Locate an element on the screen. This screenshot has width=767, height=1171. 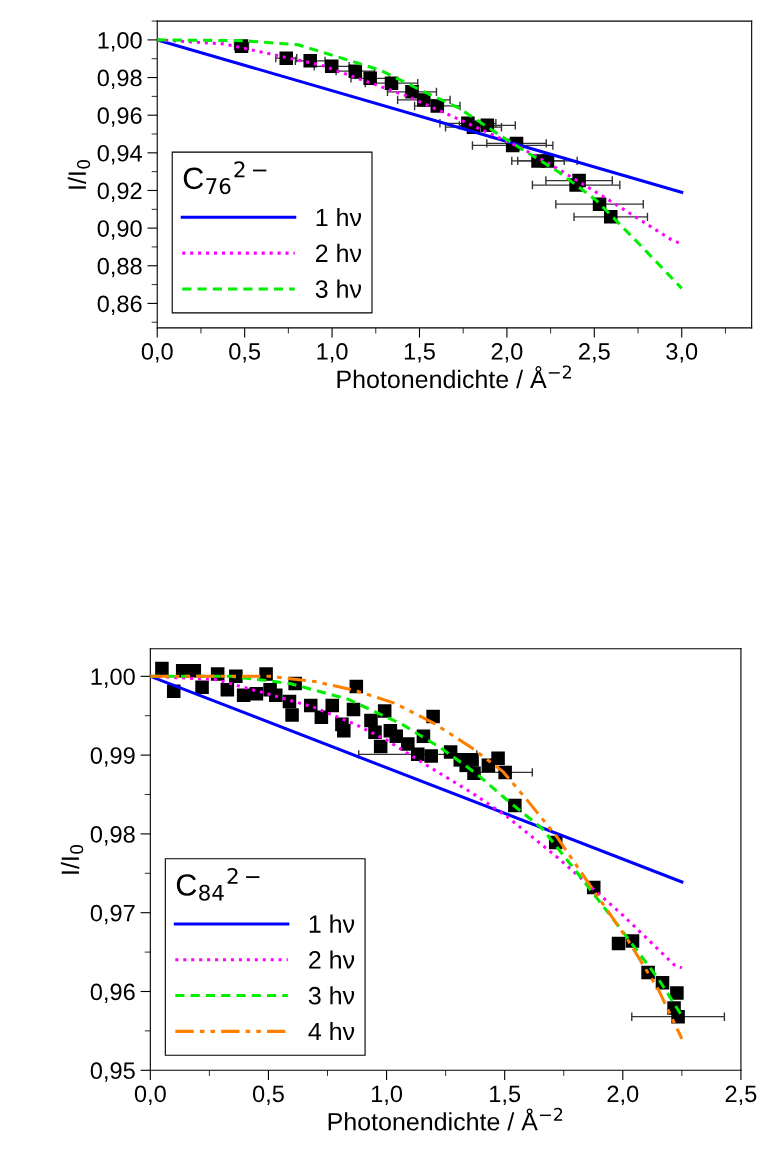
y-tick-label: 0,90 is located at coordinates (119, 230).